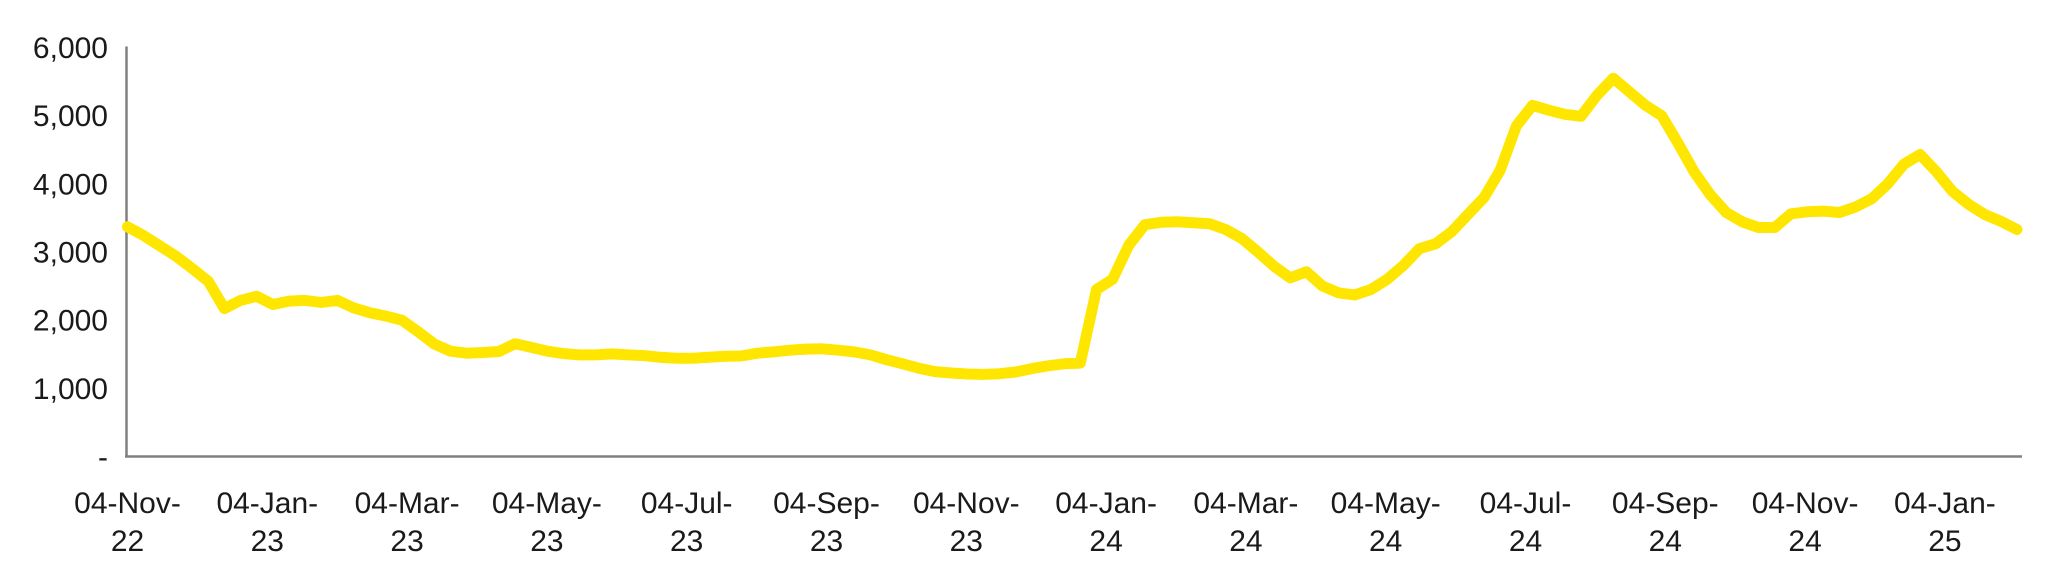 The height and width of the screenshot is (577, 2048). I want to click on x-tick-label: 04-Nov-23, so click(966, 522).